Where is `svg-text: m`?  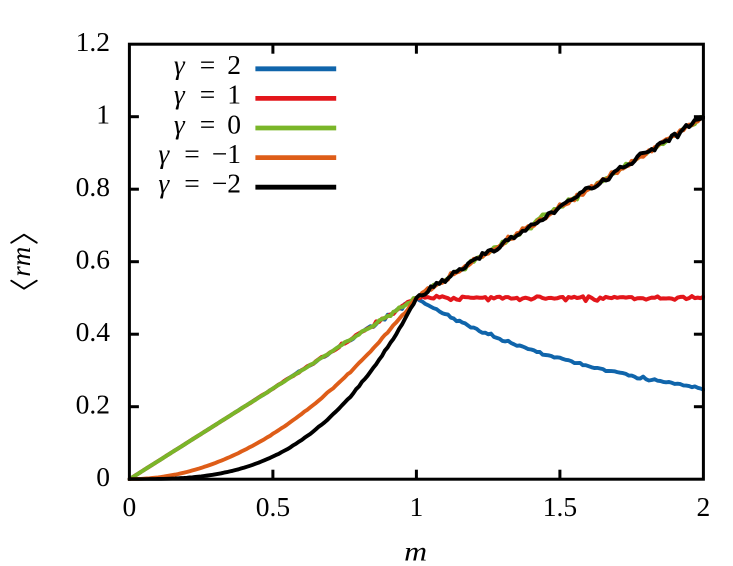
svg-text: m is located at coordinates (415, 551).